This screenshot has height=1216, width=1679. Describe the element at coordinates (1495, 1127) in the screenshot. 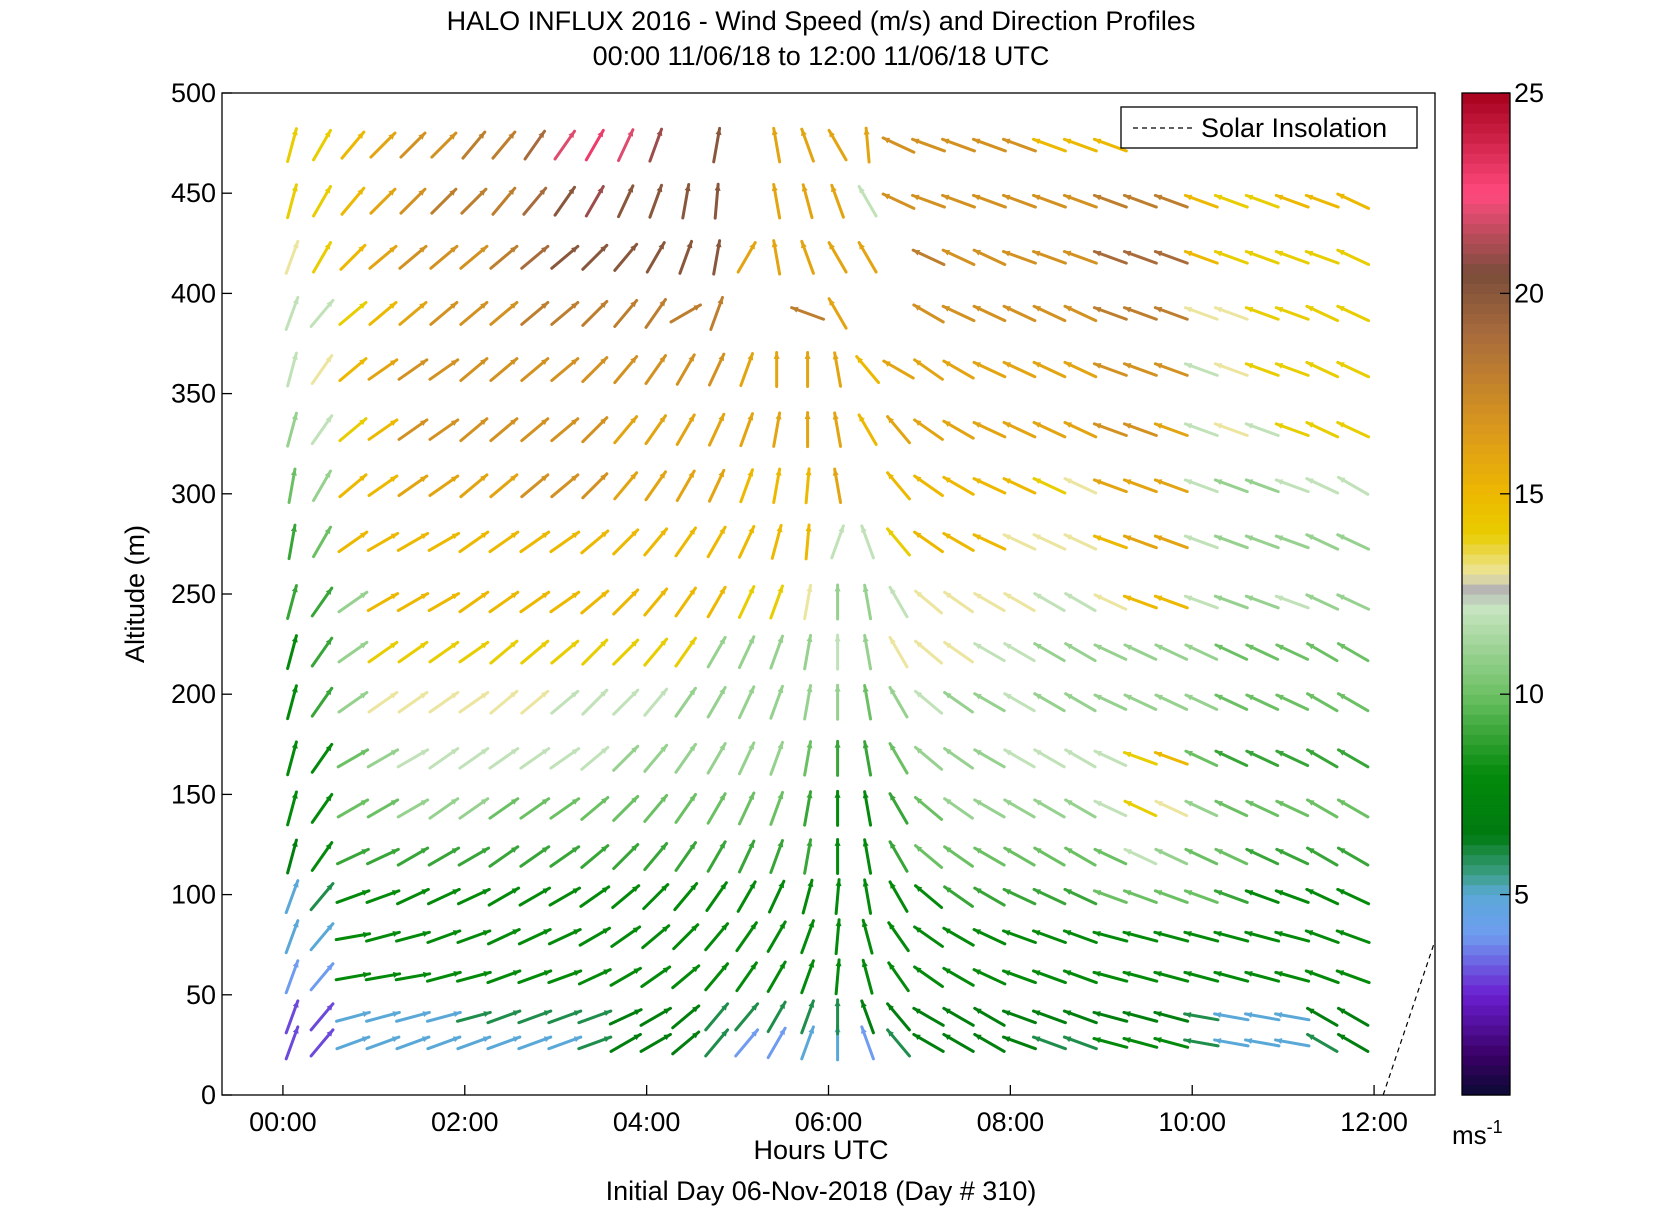

I see `colorbar-unit-exp: -1` at that location.